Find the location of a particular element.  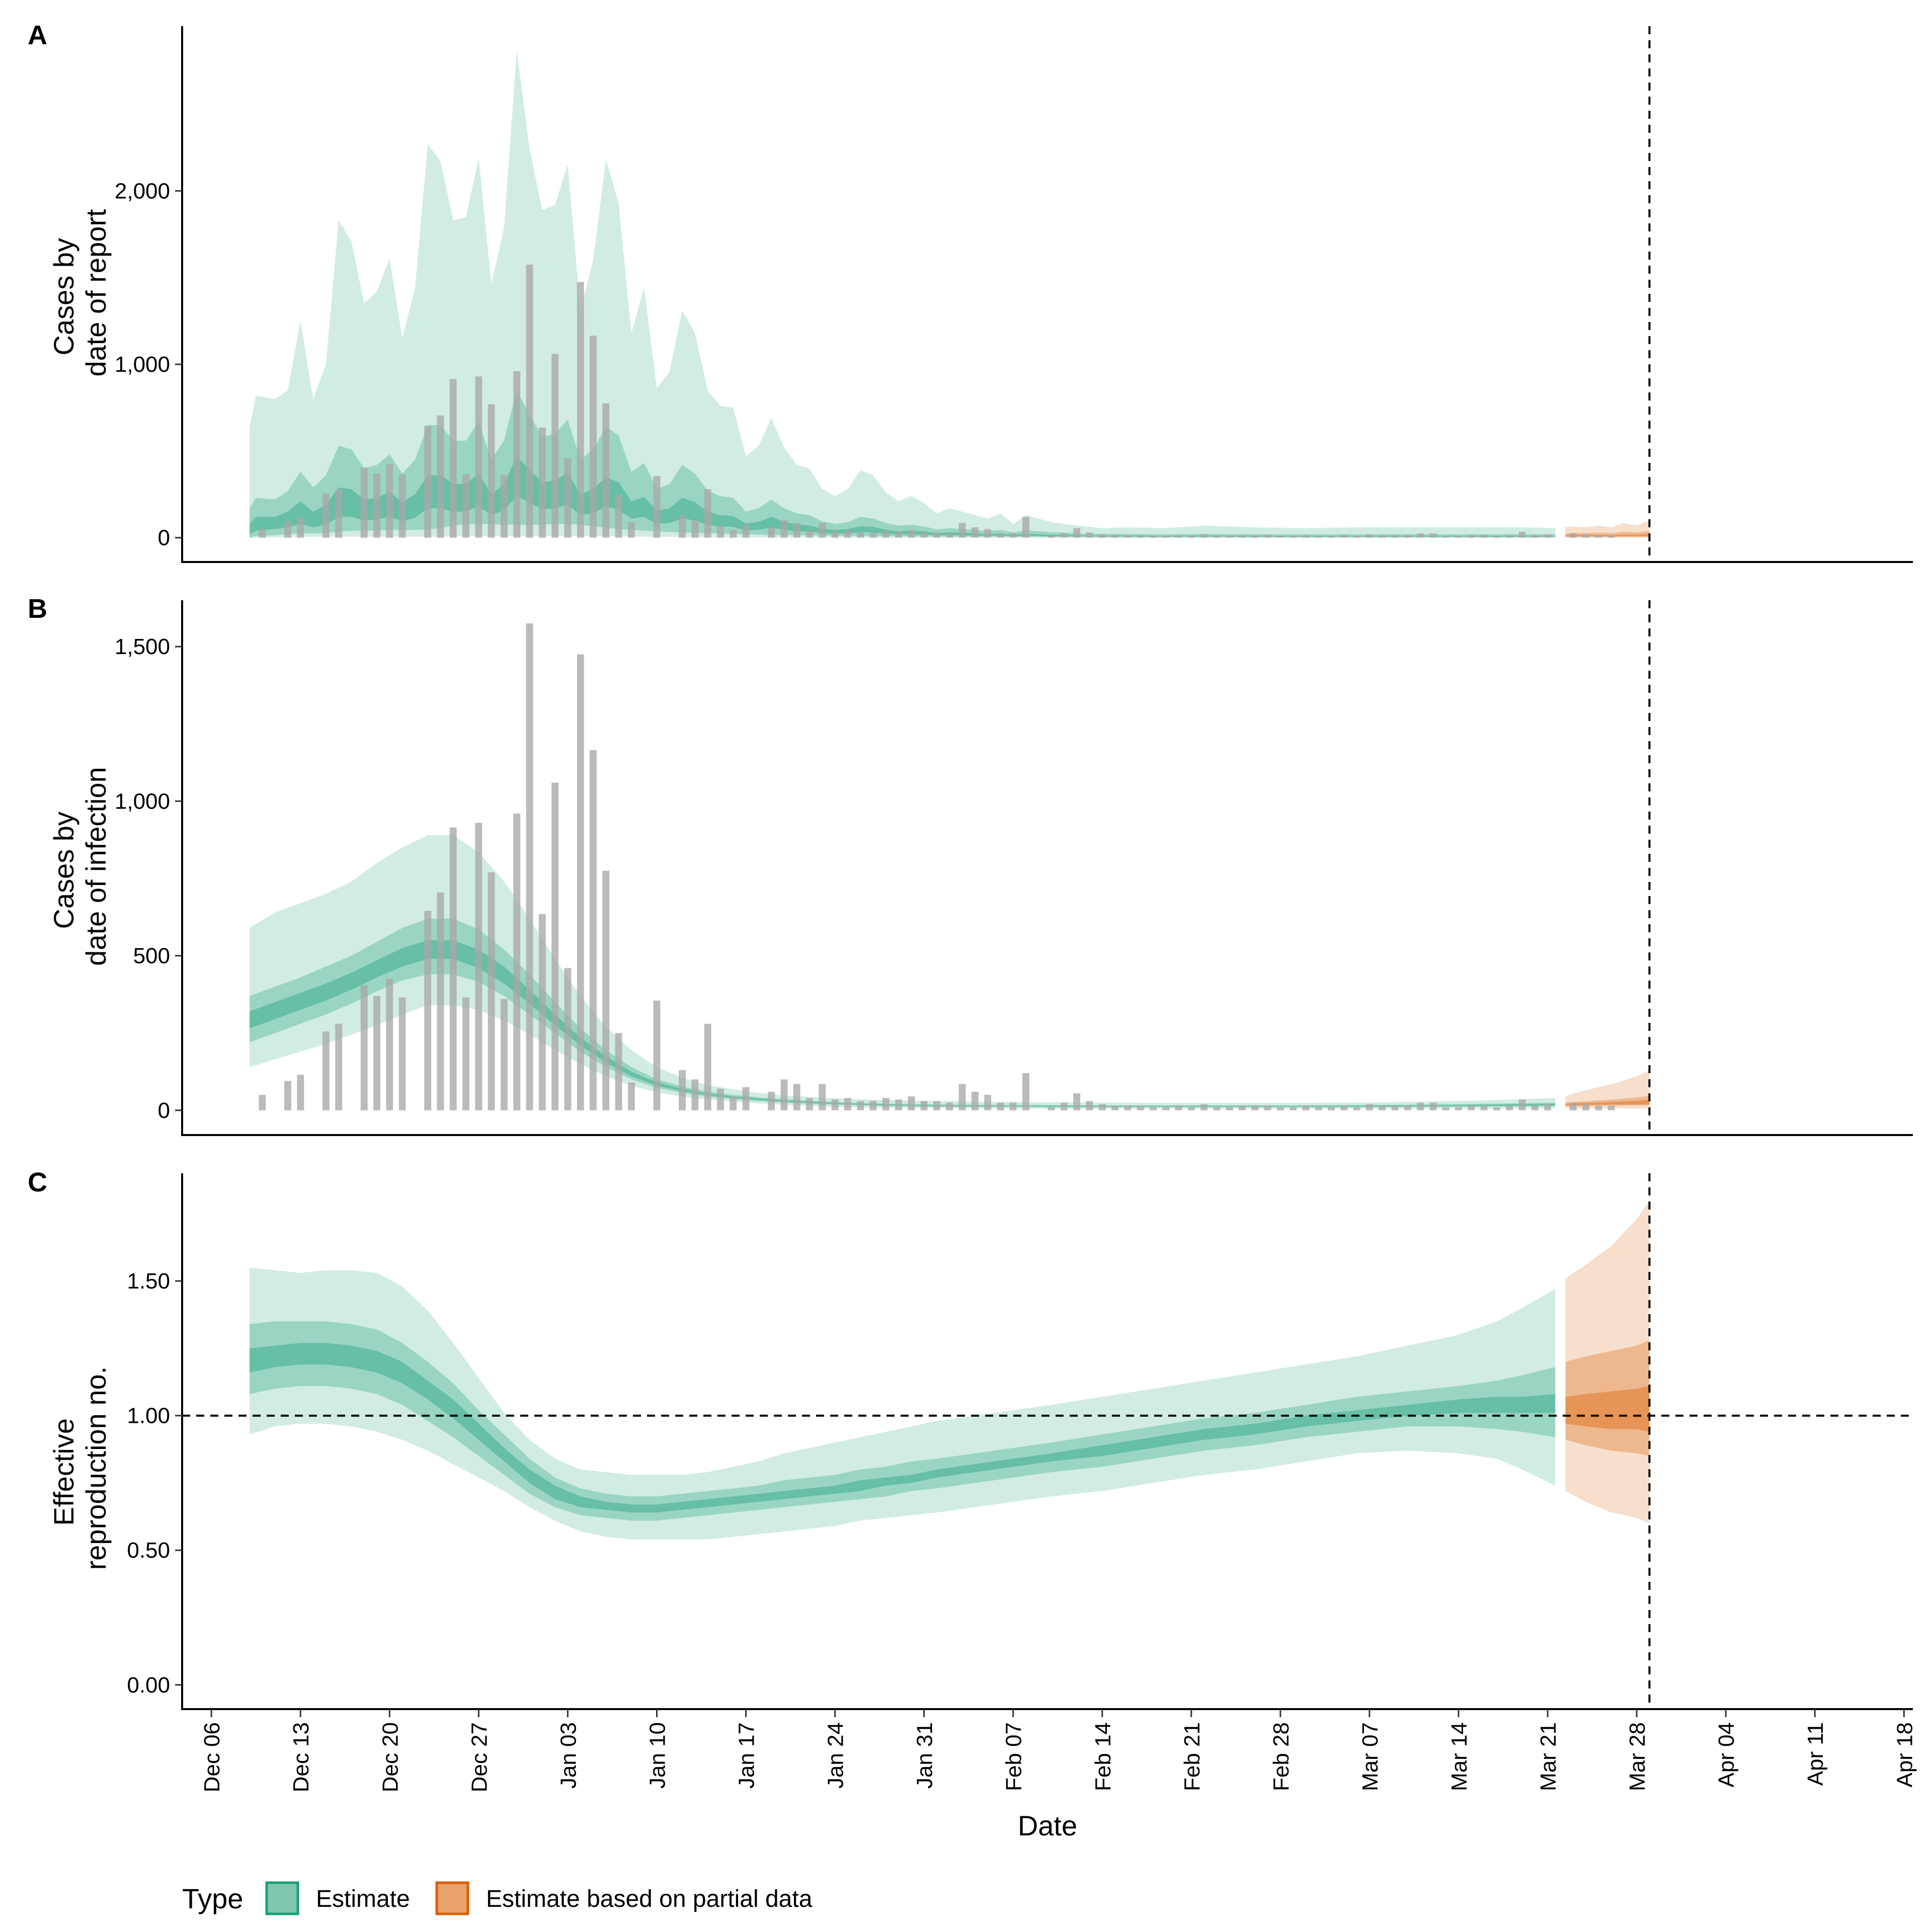

panel-a-y-tick-label: 0 is located at coordinates (164, 538).